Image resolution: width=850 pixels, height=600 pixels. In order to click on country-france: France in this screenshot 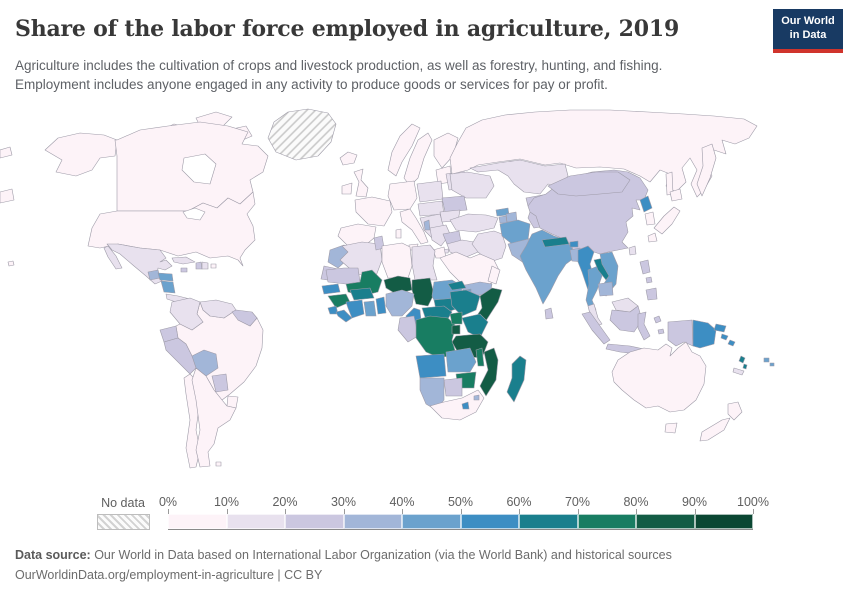, I will do `click(373, 211)`.